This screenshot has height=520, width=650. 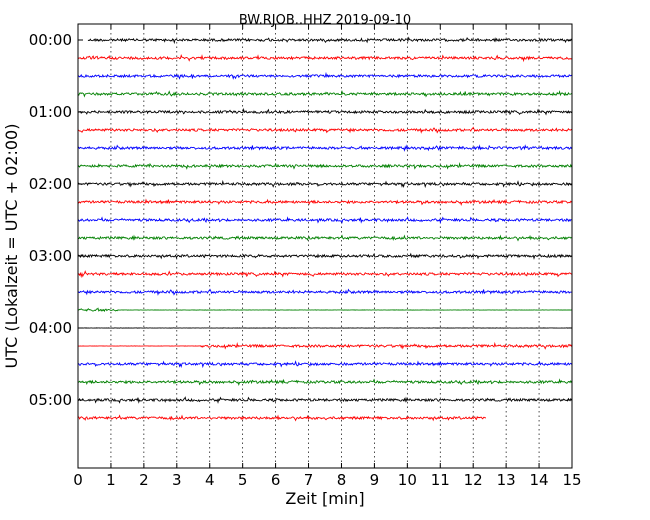 I want to click on x-tick-label: 2, so click(x=144, y=480).